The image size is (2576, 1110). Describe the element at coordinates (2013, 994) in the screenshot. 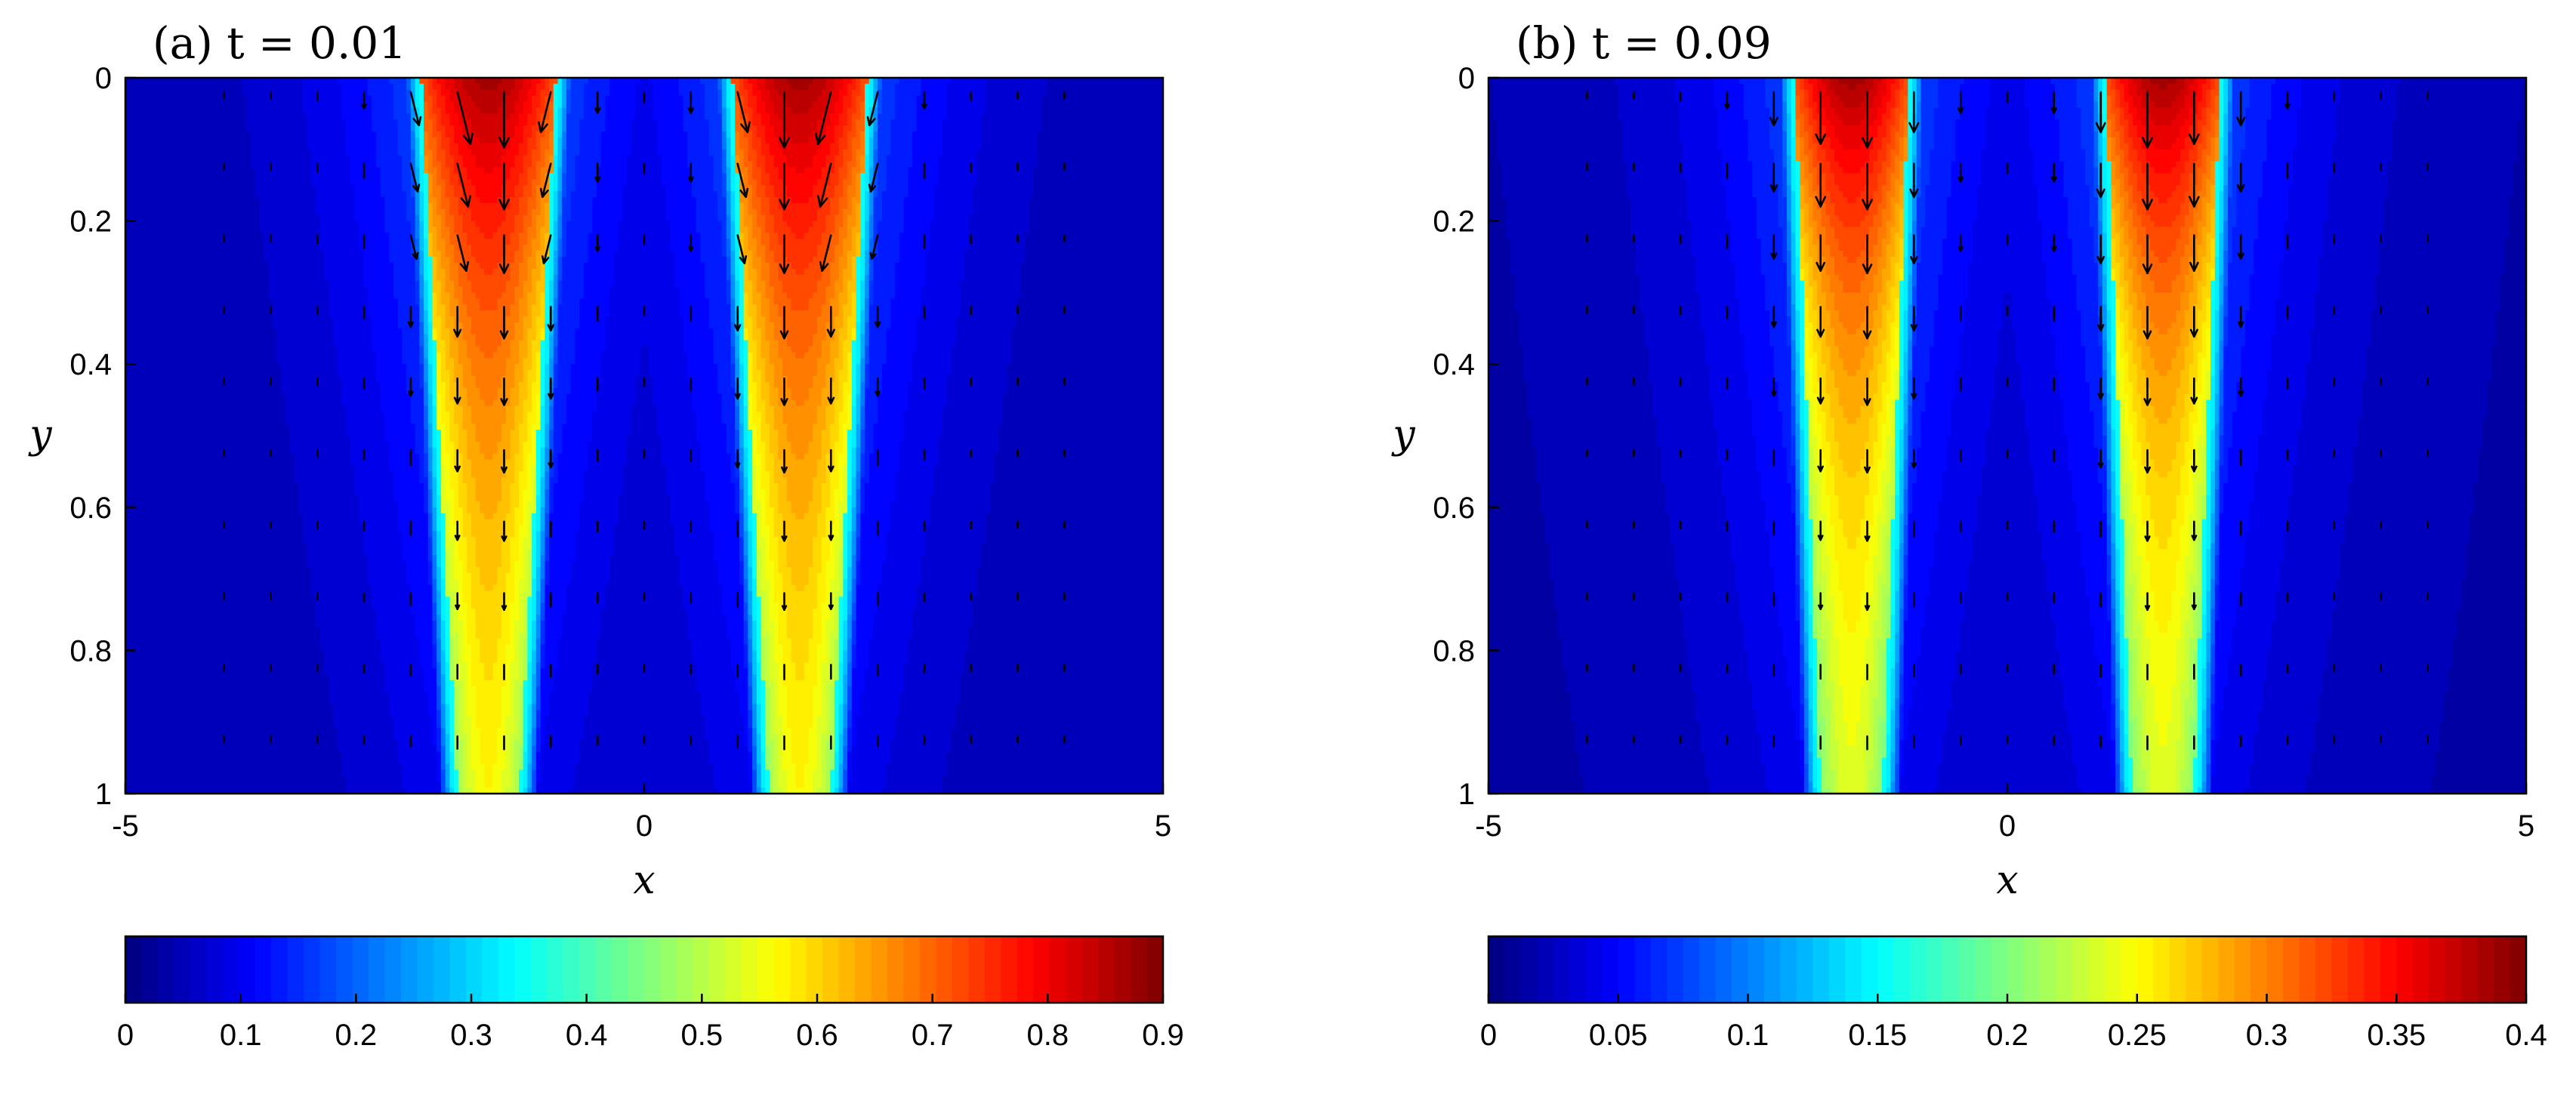

I see `colorbar: 0 0.05 0.1 0.15 0.2 0.25 0.3 0.35 0.4` at that location.